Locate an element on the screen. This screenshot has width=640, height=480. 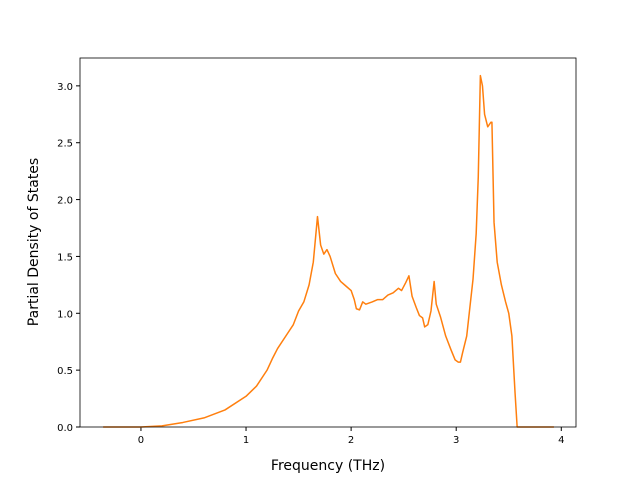
y-tick-label: 2.5 is located at coordinates (65, 144).